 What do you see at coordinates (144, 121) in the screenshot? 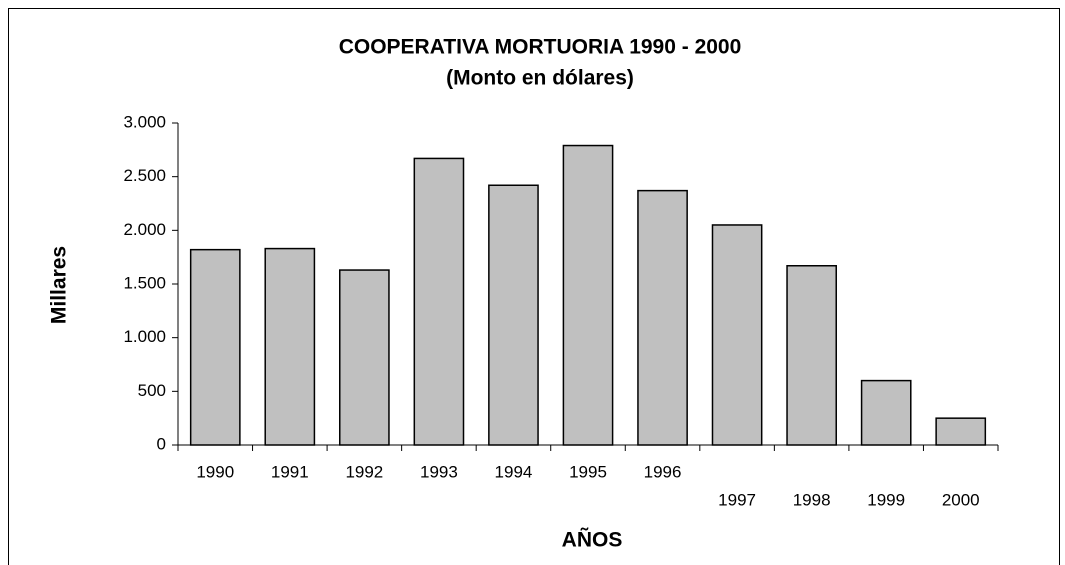
I see `y-tick-label: 3.000` at bounding box center [144, 121].